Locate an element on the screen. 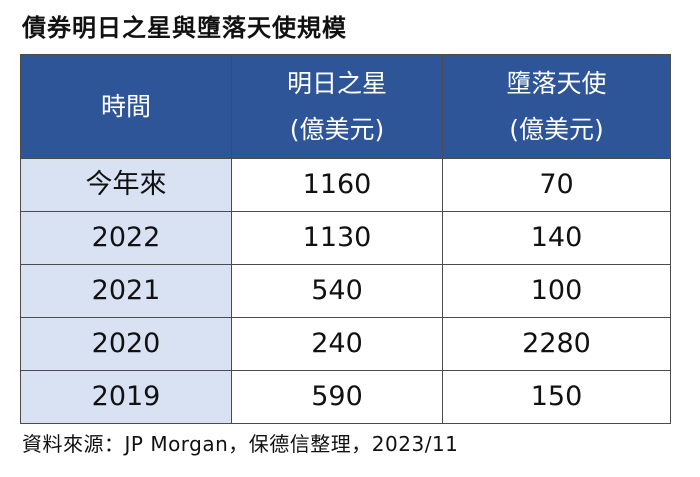  table-row: 今年來 1160 70 is located at coordinates (345, 185).